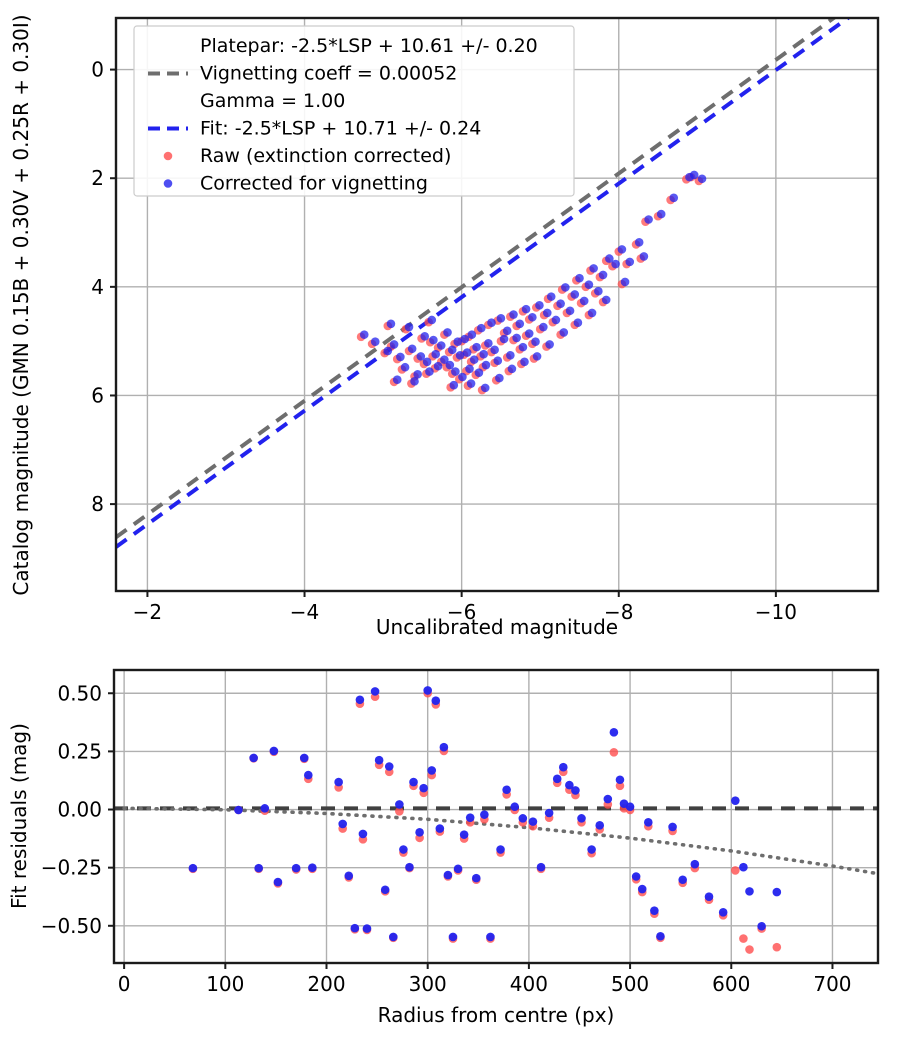 This screenshot has width=900, height=1050. Describe the element at coordinates (97, 178) in the screenshot. I see `top-ytick-label: 2` at that location.